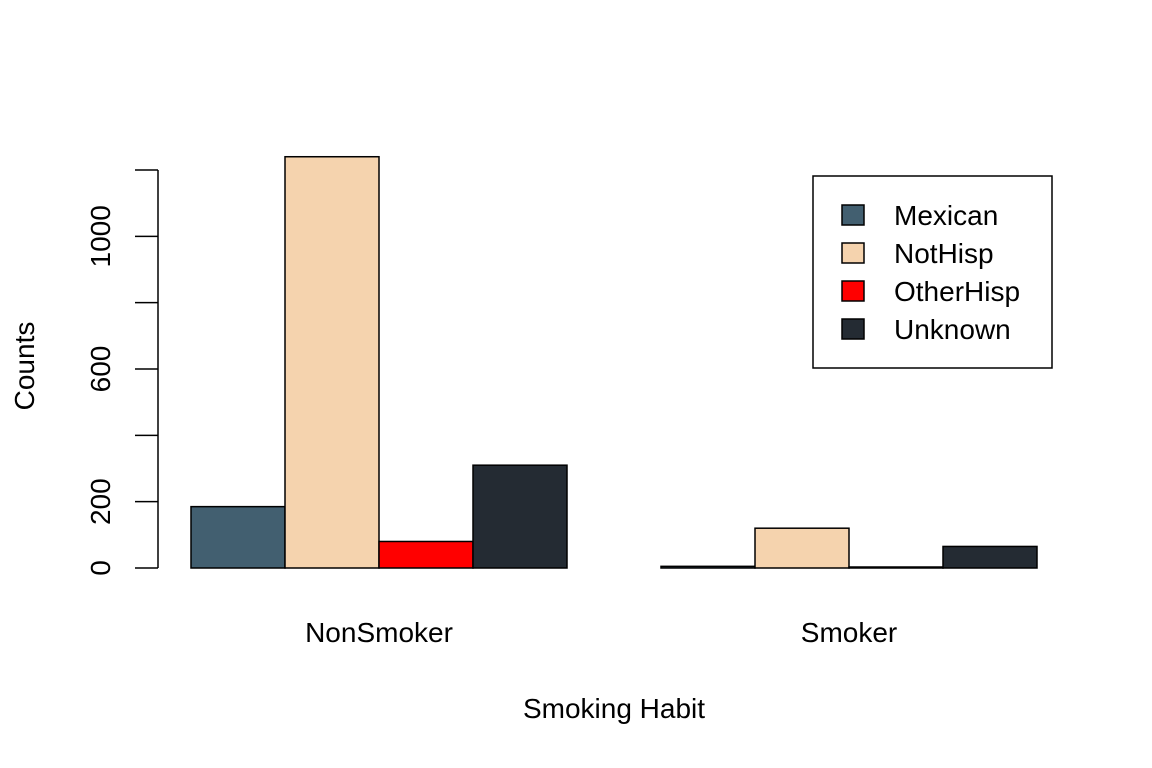 The image size is (1152, 768). Describe the element at coordinates (614, 708) in the screenshot. I see `x-axis-title: Smoking Habit` at that location.